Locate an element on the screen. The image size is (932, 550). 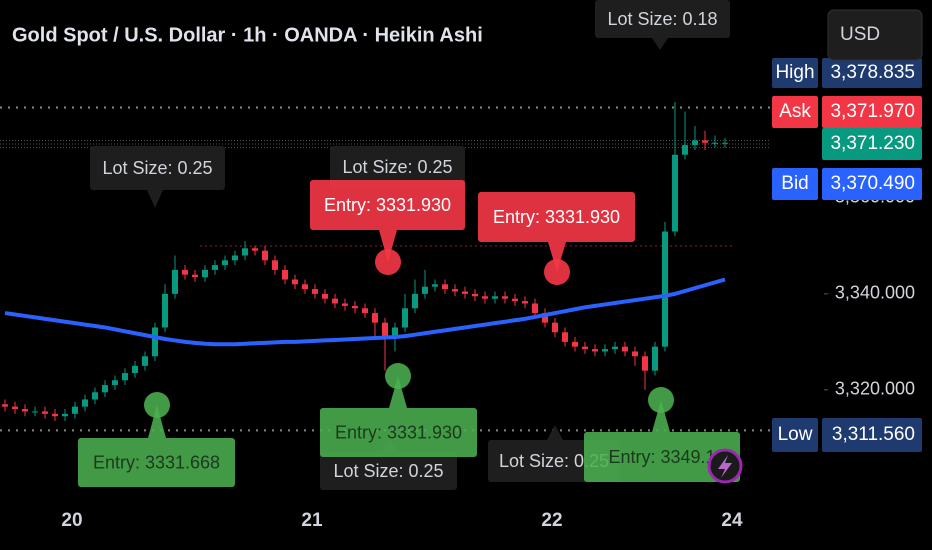
sell-box is located at coordinates (387, 205).